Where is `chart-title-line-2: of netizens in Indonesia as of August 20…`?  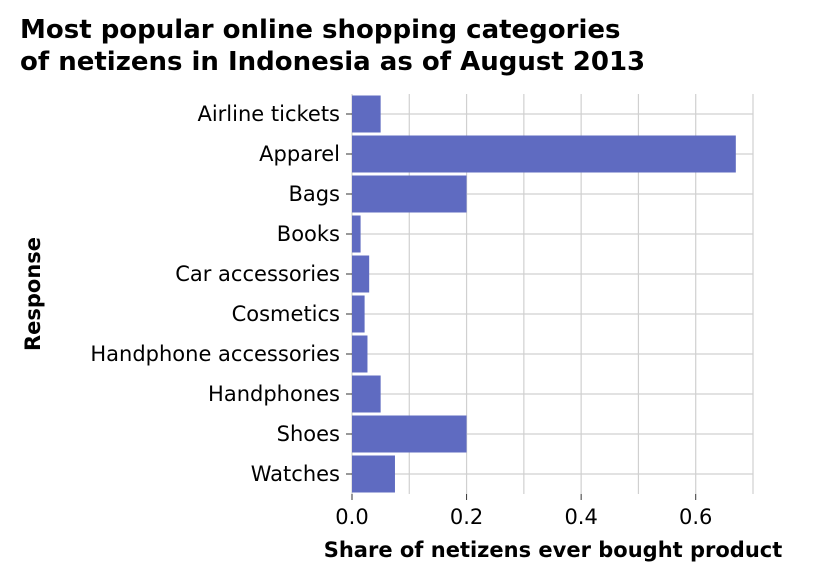
chart-title-line-2: of netizens in Indonesia as of August 20… is located at coordinates (333, 62).